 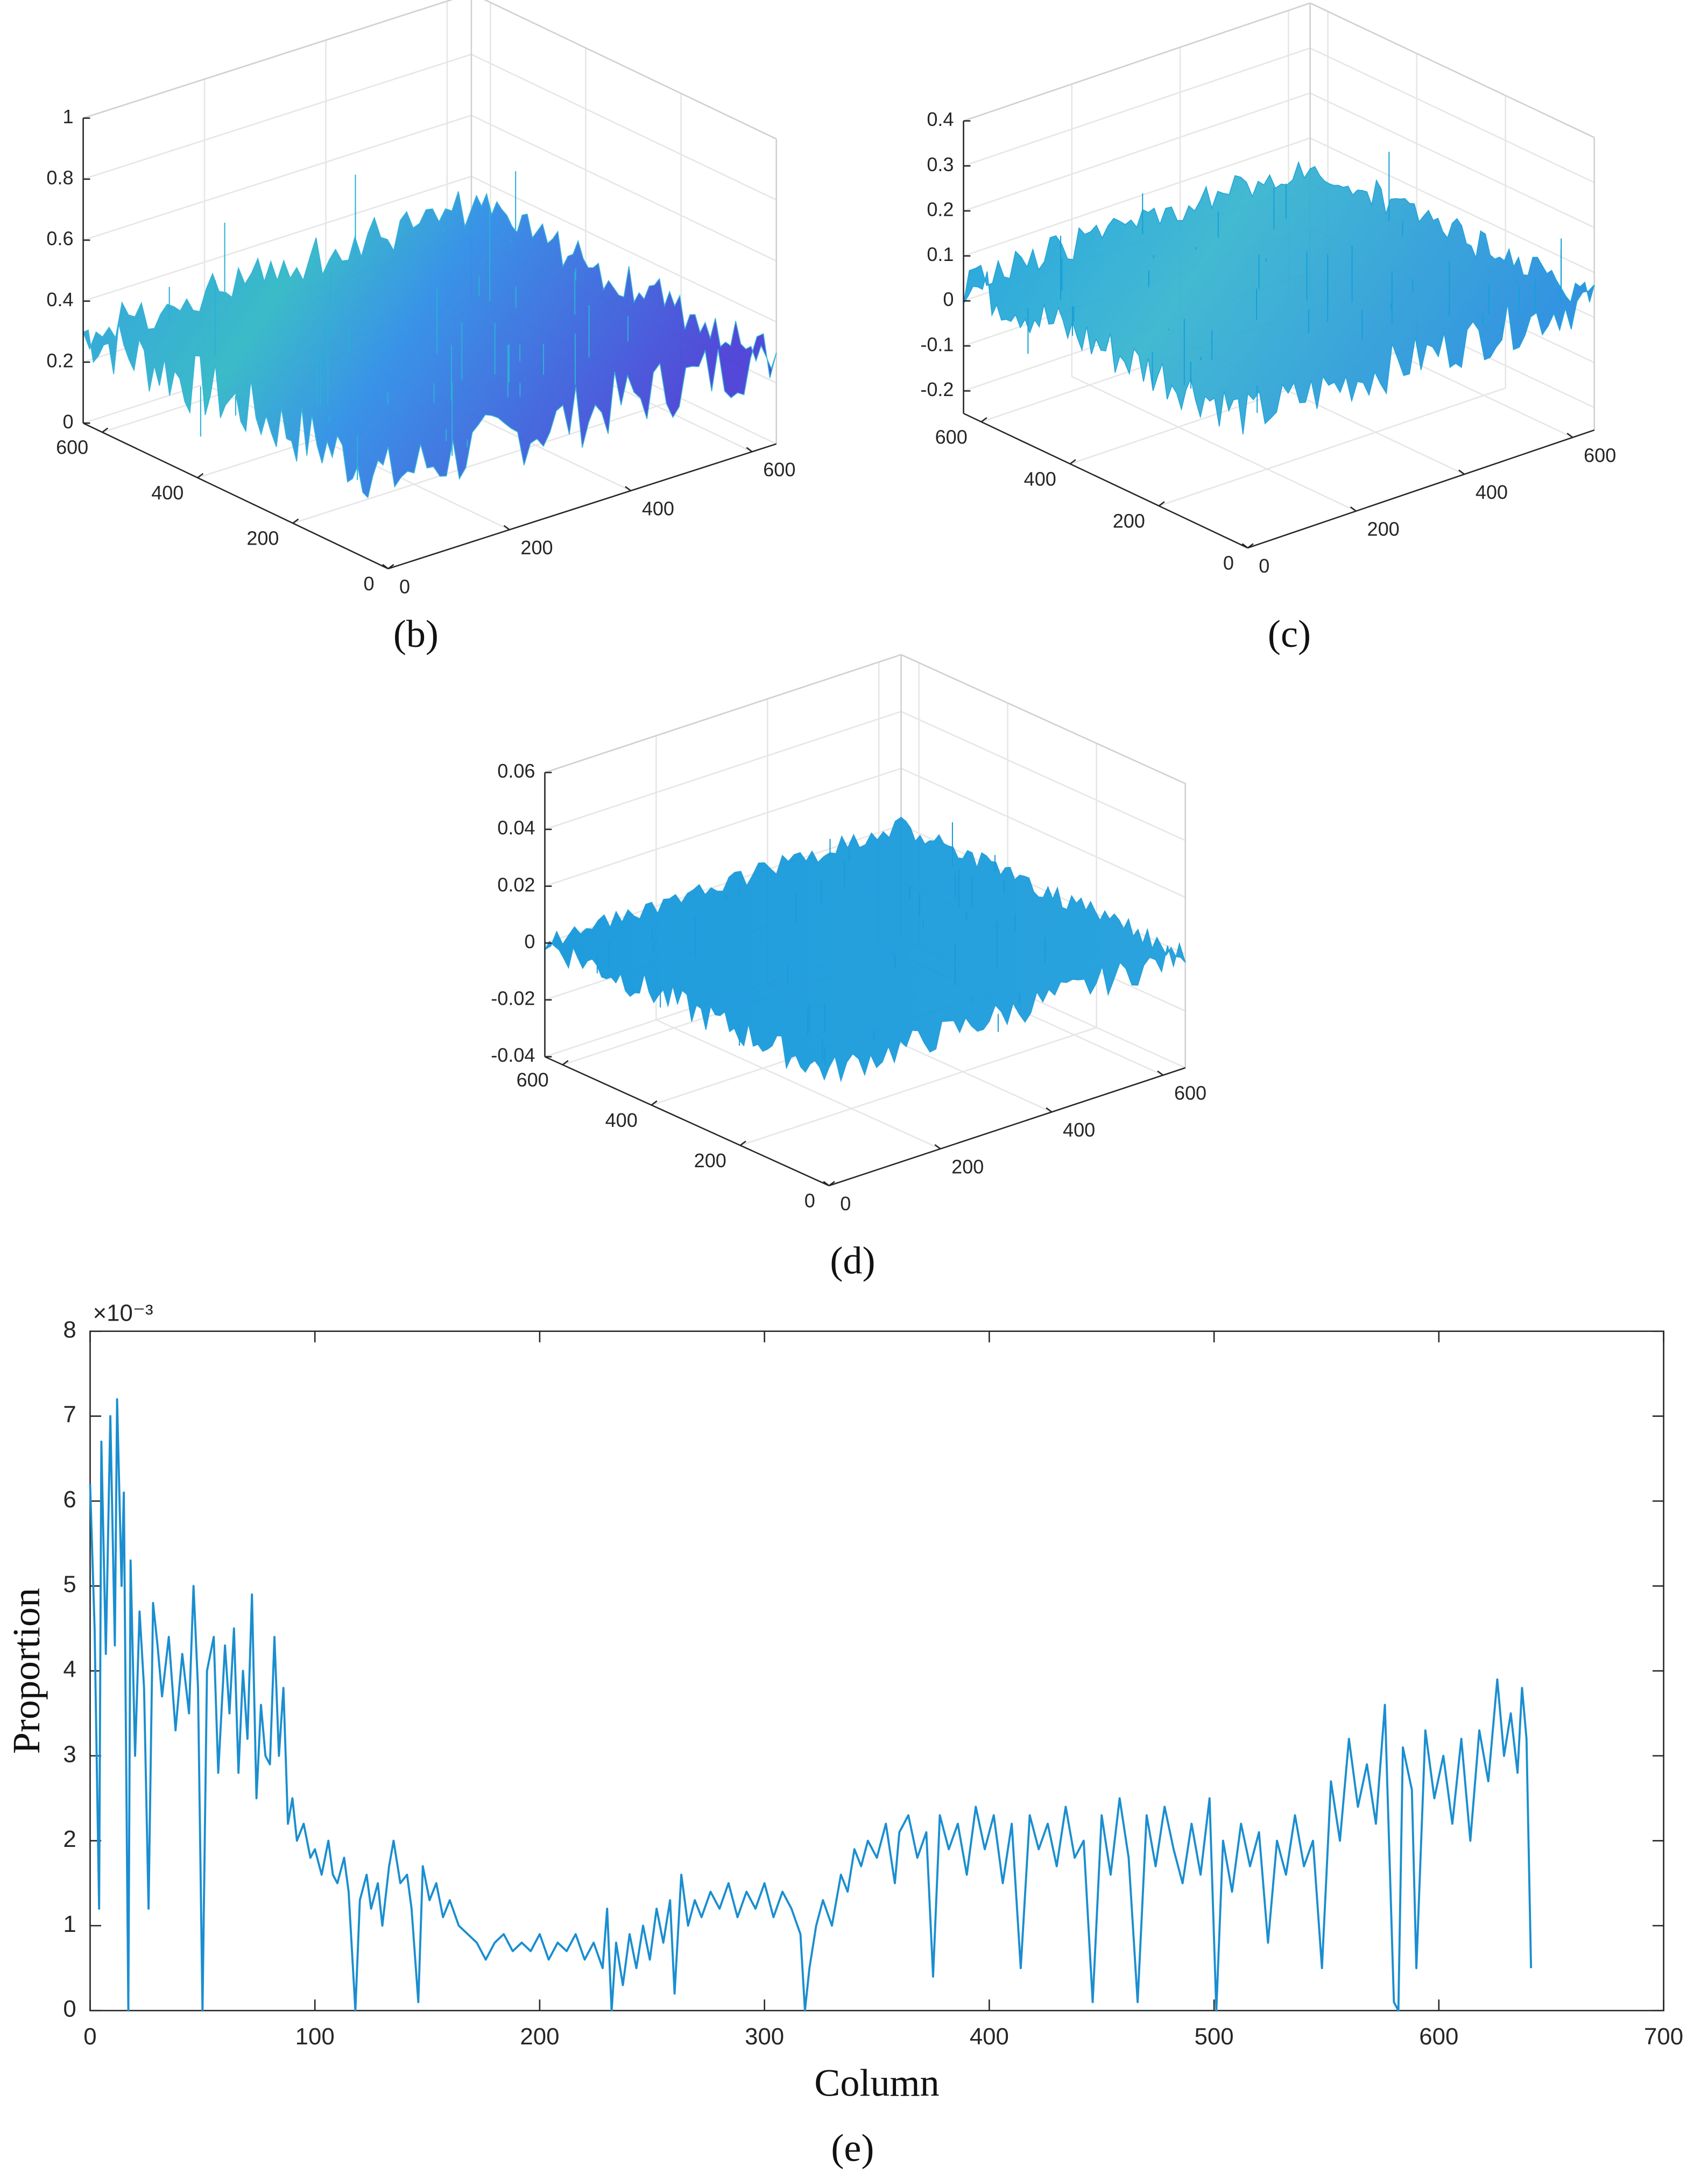 I want to click on z-tick-label: 0.06, so click(x=516, y=771).